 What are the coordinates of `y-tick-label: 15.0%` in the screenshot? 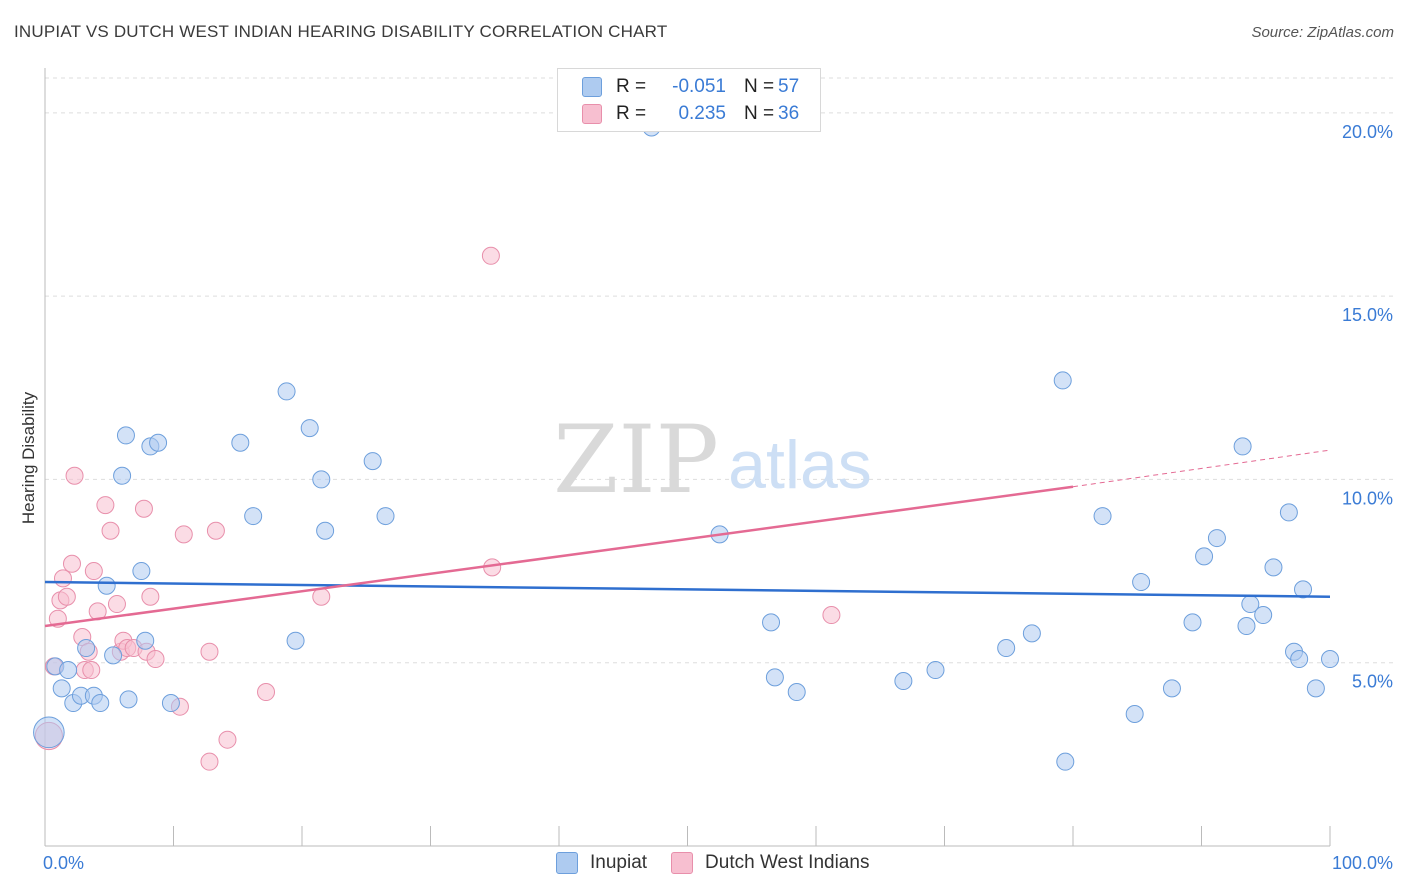 It's located at (1367, 315).